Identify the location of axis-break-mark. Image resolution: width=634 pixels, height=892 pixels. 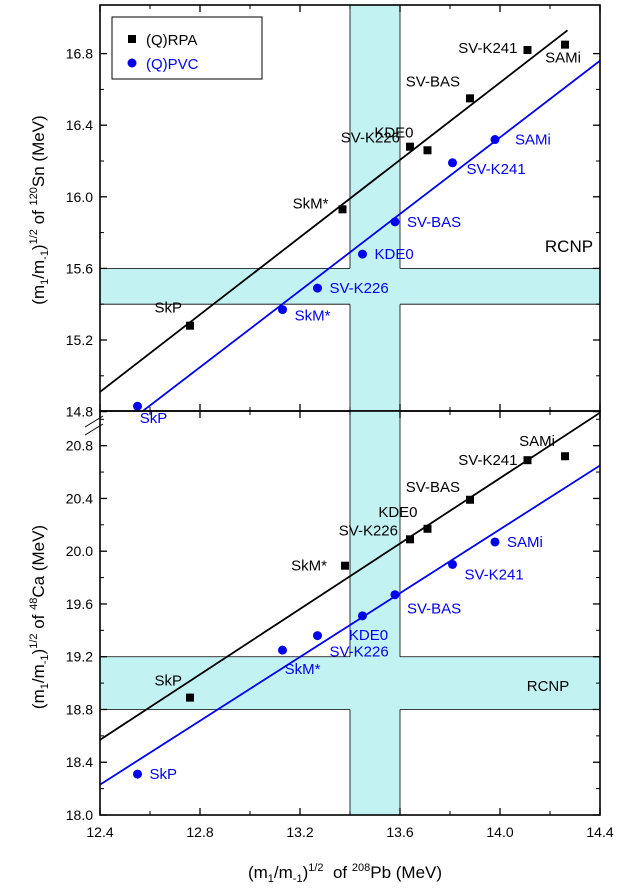
(94, 425).